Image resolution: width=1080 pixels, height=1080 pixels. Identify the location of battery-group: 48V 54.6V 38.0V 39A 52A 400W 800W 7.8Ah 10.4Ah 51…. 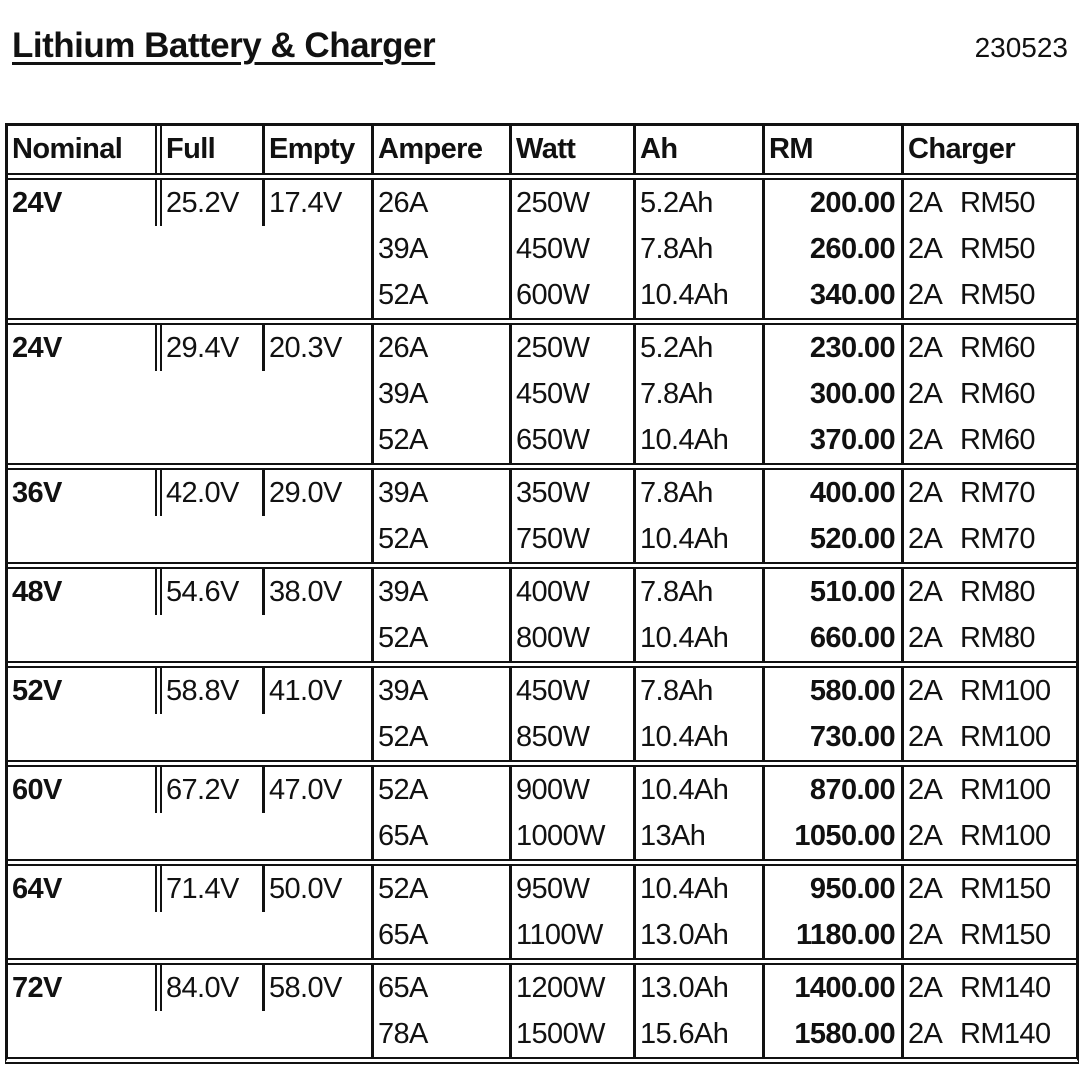
(542, 618).